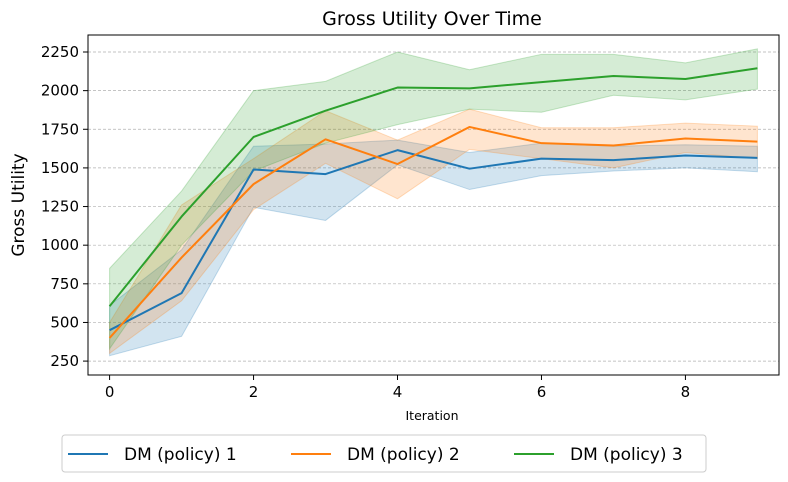 This screenshot has height=482, width=788. I want to click on legend-label: DM (policy) 2, so click(403, 455).